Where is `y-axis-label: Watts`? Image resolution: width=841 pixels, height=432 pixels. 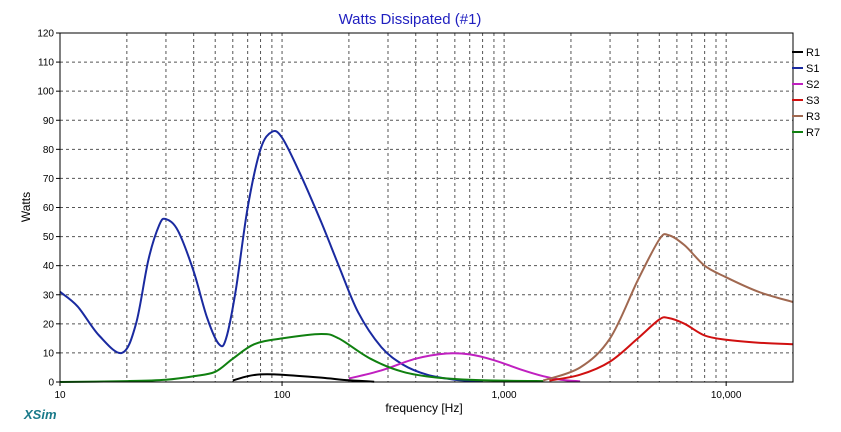
y-axis-label: Watts is located at coordinates (26, 207).